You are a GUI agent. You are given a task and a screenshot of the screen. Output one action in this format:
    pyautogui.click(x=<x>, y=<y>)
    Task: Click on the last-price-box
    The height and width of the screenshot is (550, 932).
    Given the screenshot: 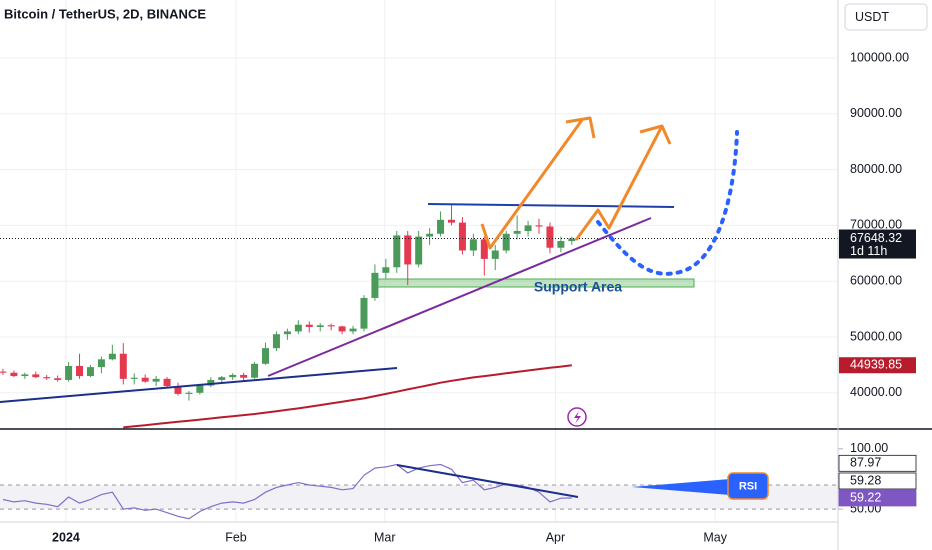 What is the action you would take?
    pyautogui.click(x=877, y=244)
    